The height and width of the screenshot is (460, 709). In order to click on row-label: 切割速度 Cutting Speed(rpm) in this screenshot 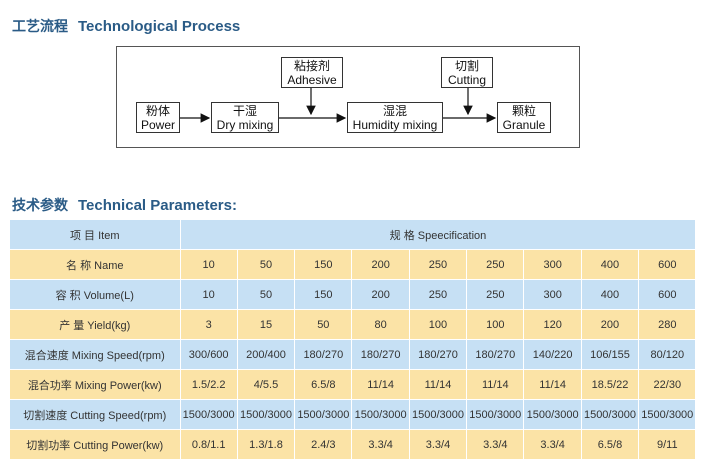, I will do `click(95, 414)`.